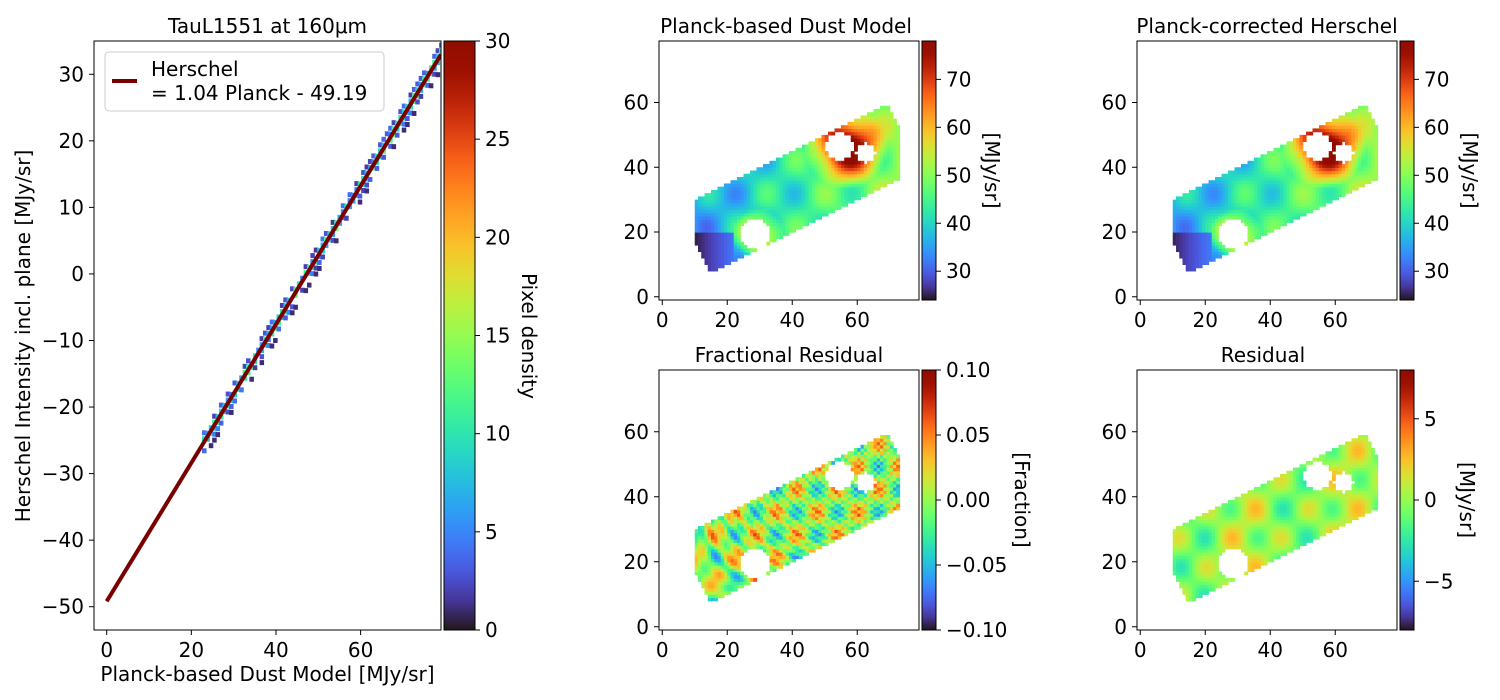  I want to click on colorbar-tick-label: 40, so click(1436, 223).